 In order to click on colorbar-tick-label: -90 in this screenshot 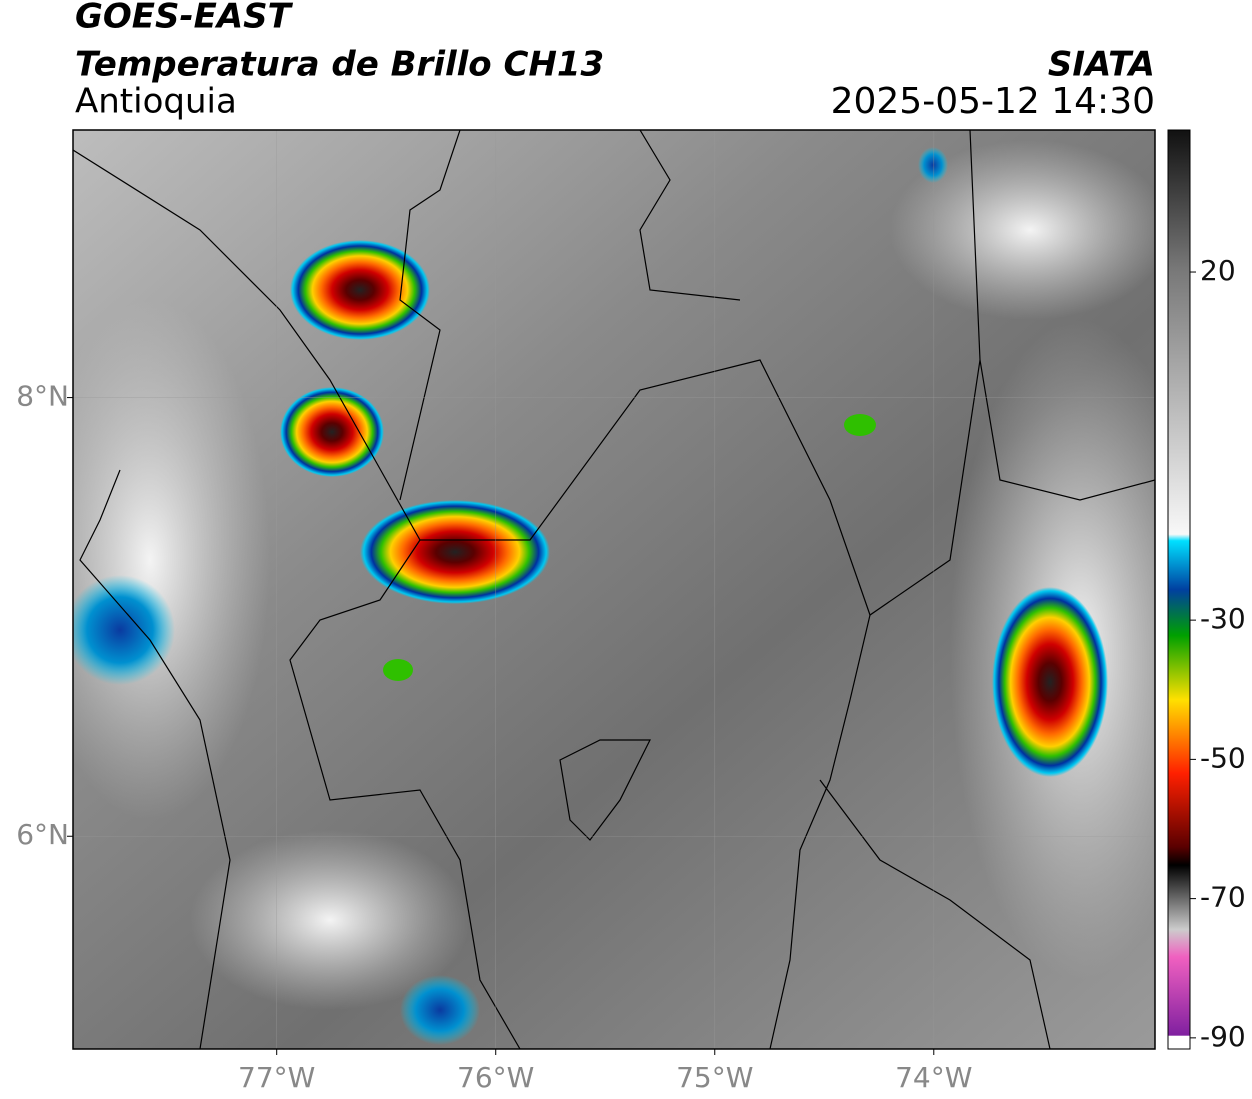, I will do `click(1223, 1036)`.